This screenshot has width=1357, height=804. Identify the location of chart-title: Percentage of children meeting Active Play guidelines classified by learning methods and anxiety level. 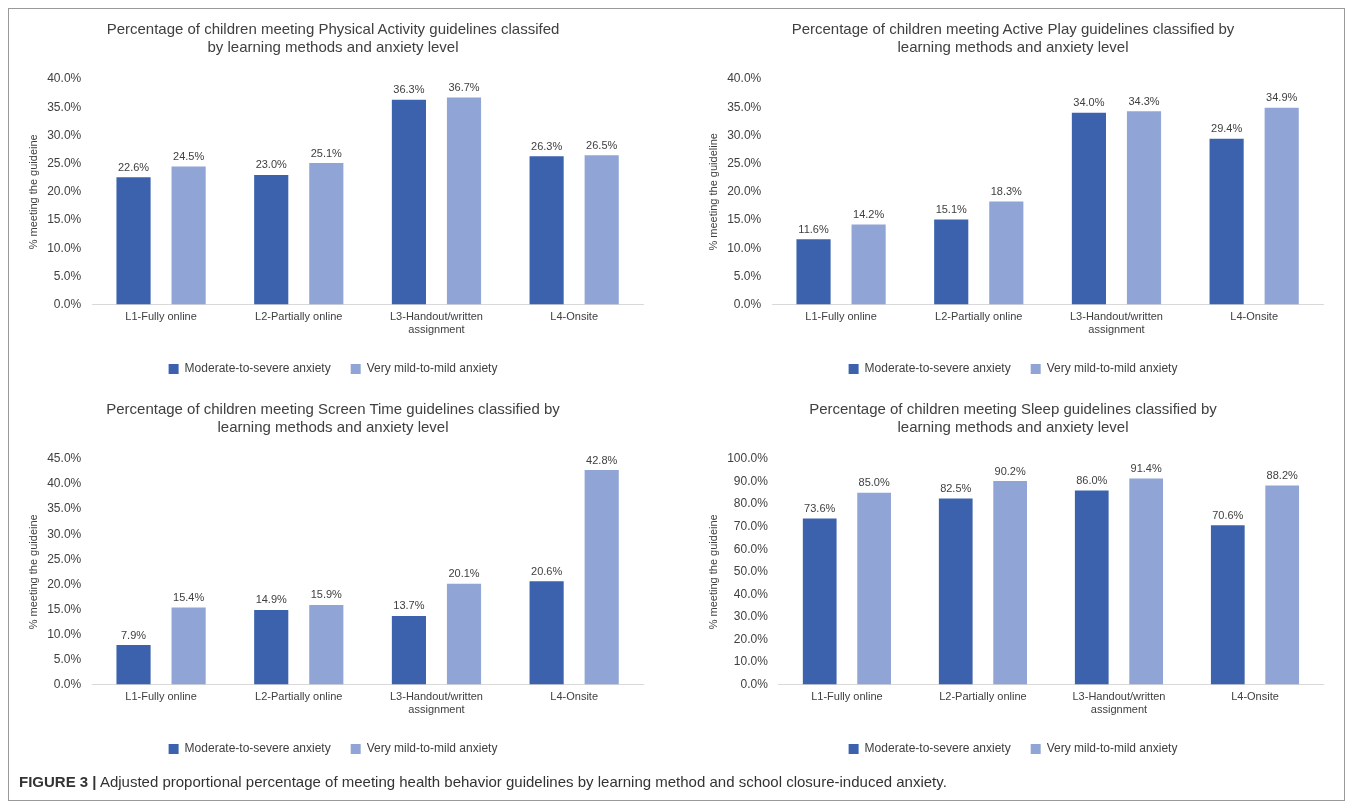
(1013, 38).